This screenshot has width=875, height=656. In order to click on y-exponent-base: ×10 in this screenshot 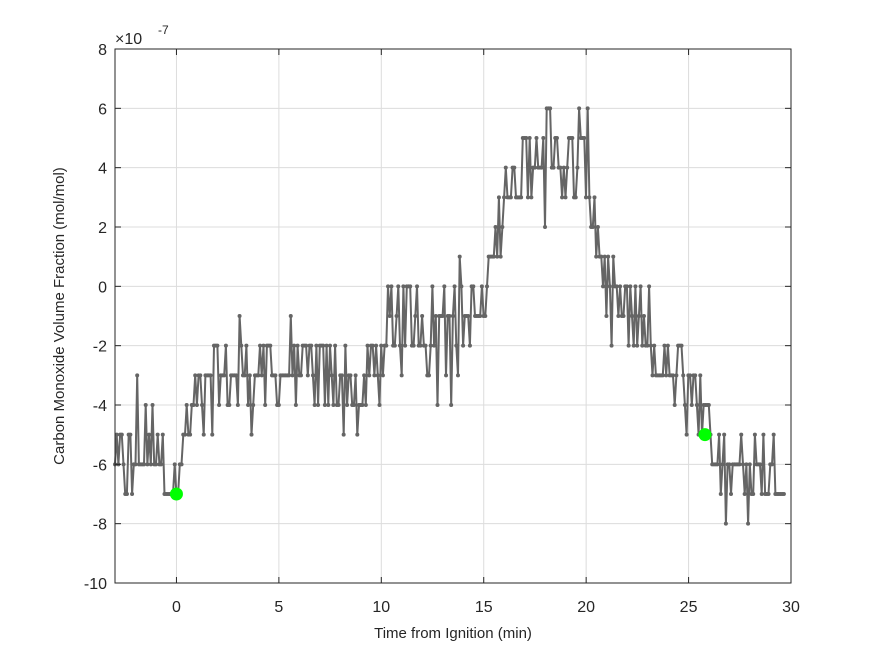, I will do `click(128, 39)`.